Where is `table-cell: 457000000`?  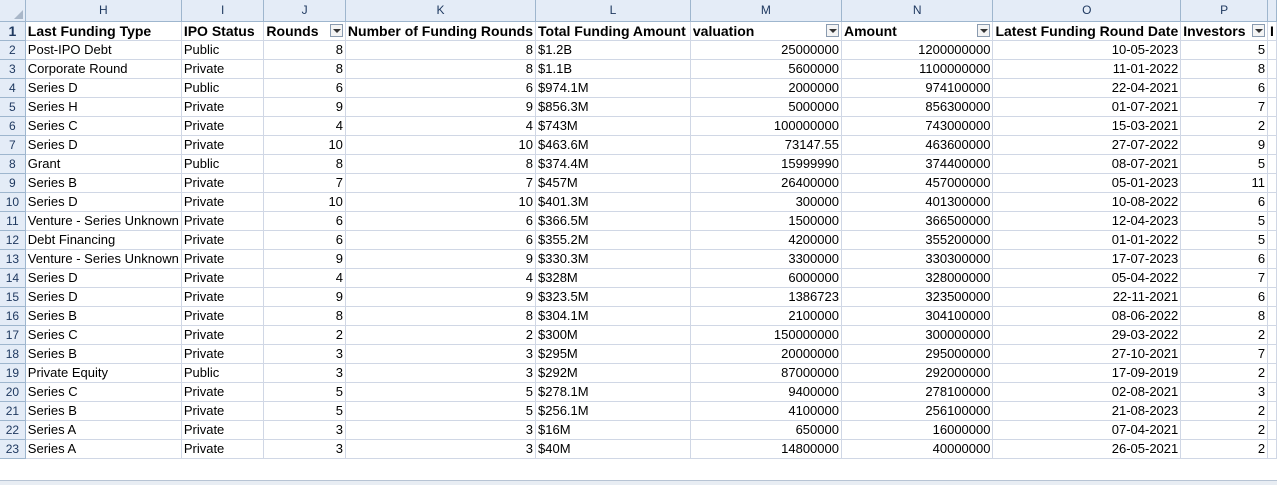
table-cell: 457000000 is located at coordinates (917, 183).